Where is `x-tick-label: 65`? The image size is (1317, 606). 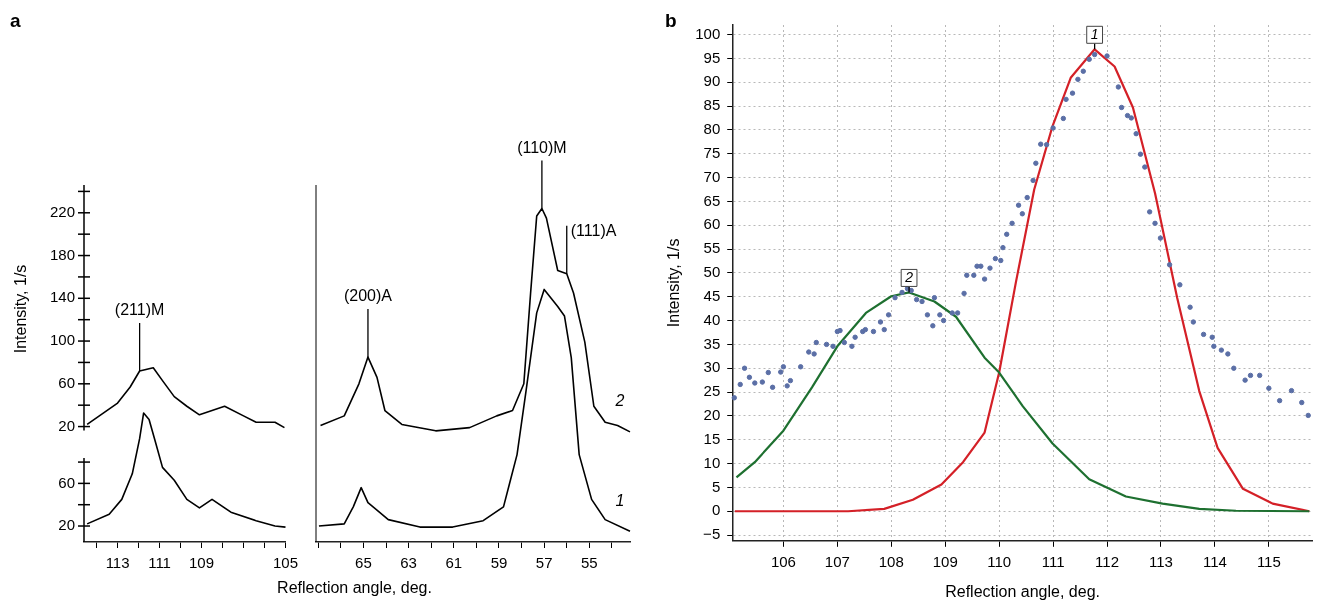 x-tick-label: 65 is located at coordinates (363, 563).